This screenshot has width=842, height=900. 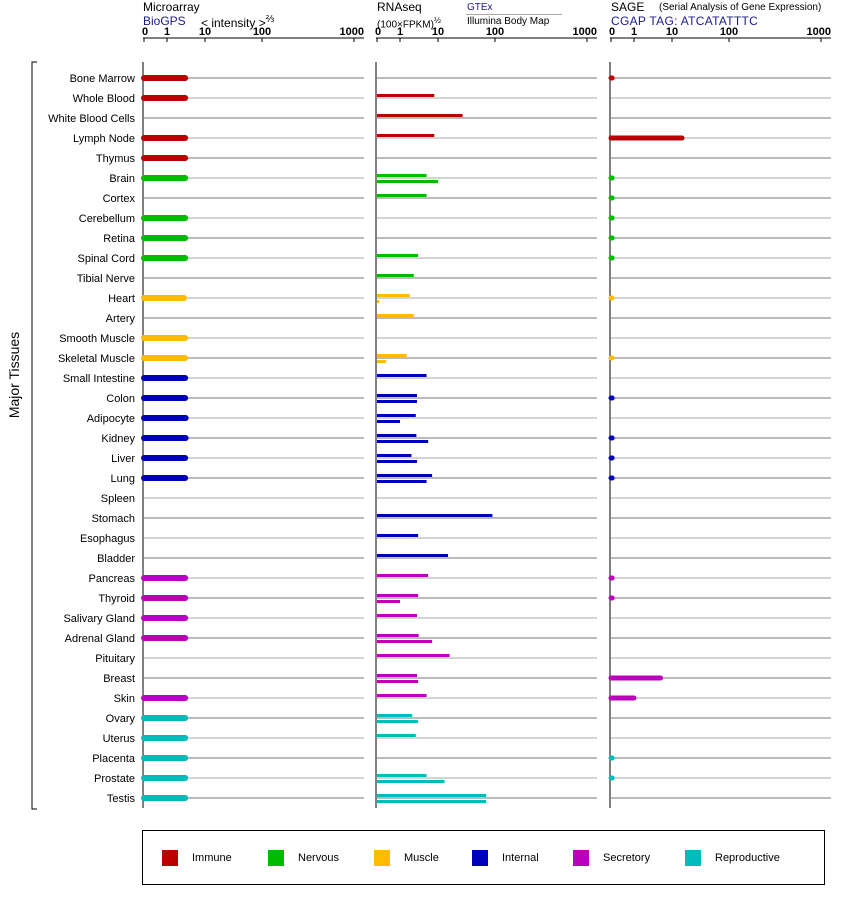 I want to click on microarray-tick-label: 10, so click(x=205, y=32).